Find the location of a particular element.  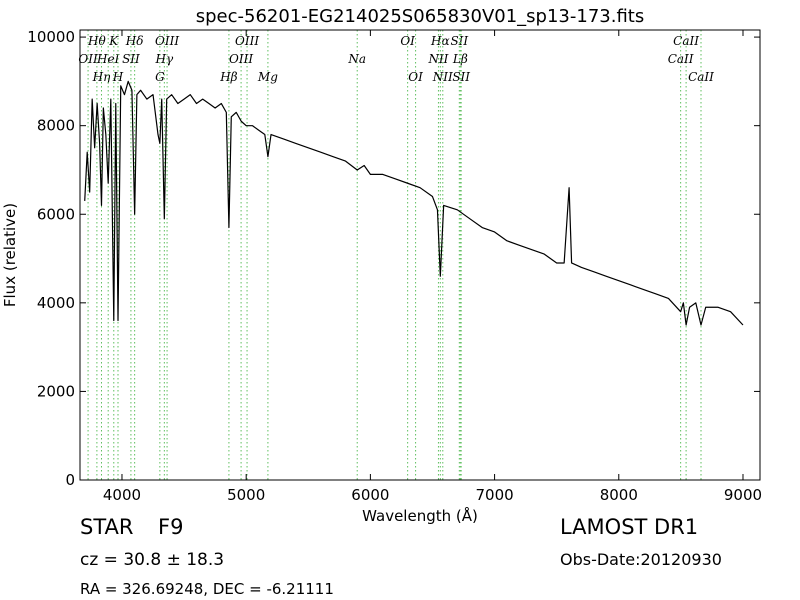

spectral-line-label: OII is located at coordinates (88, 59).